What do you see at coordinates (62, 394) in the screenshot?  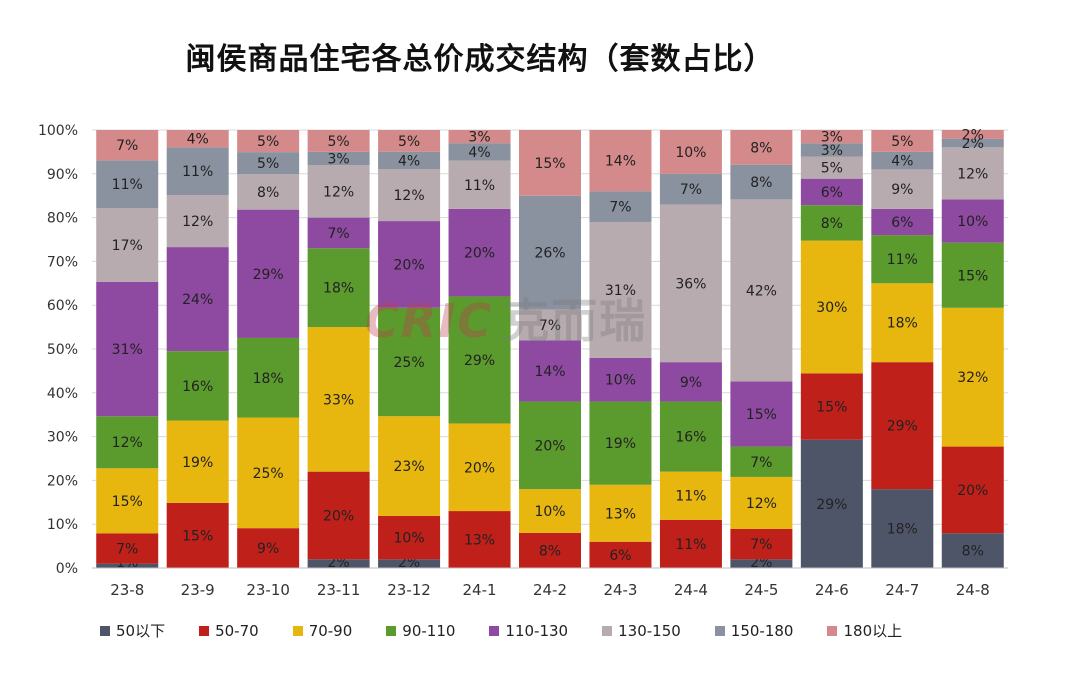 I see `y-tick-label: 40%` at bounding box center [62, 394].